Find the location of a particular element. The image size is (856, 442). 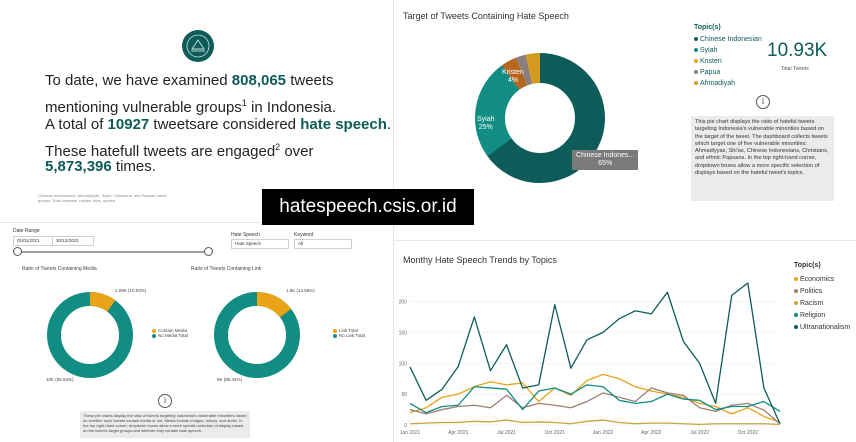

legend-label: No Link Total is located at coordinates (352, 335).